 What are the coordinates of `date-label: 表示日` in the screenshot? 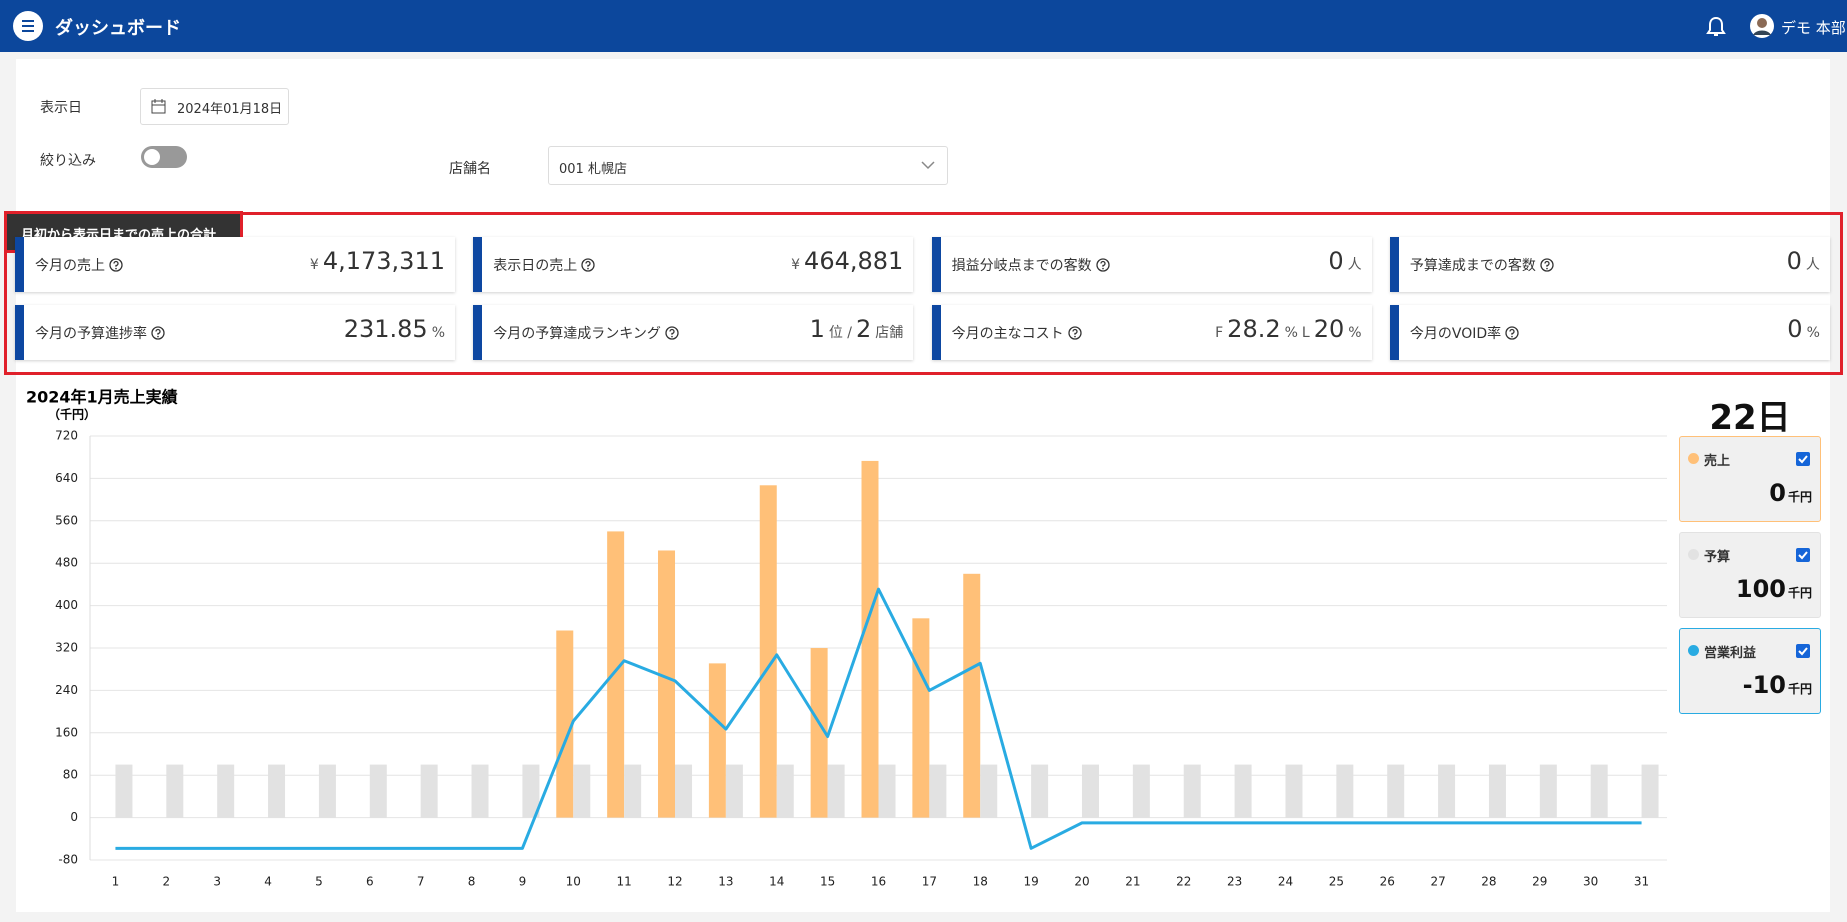 It's located at (61, 108).